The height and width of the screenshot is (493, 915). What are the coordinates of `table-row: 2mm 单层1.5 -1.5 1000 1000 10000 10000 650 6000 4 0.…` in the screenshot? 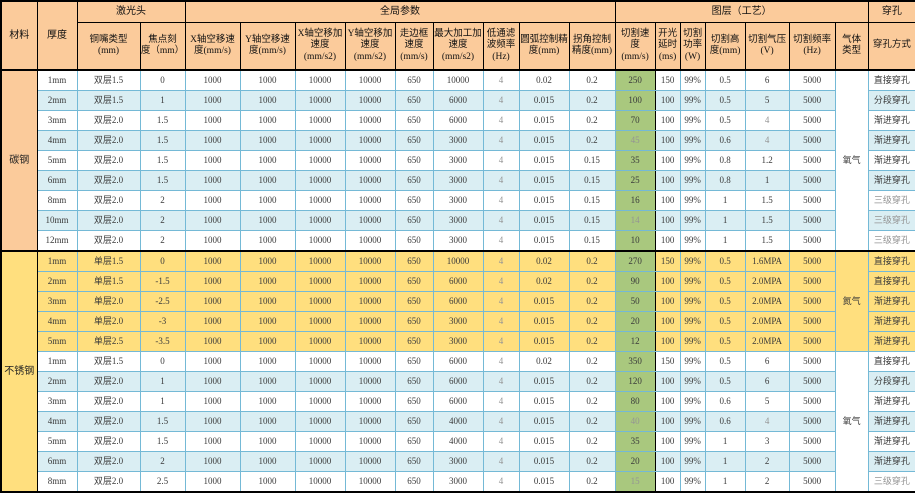 It's located at (458, 281).